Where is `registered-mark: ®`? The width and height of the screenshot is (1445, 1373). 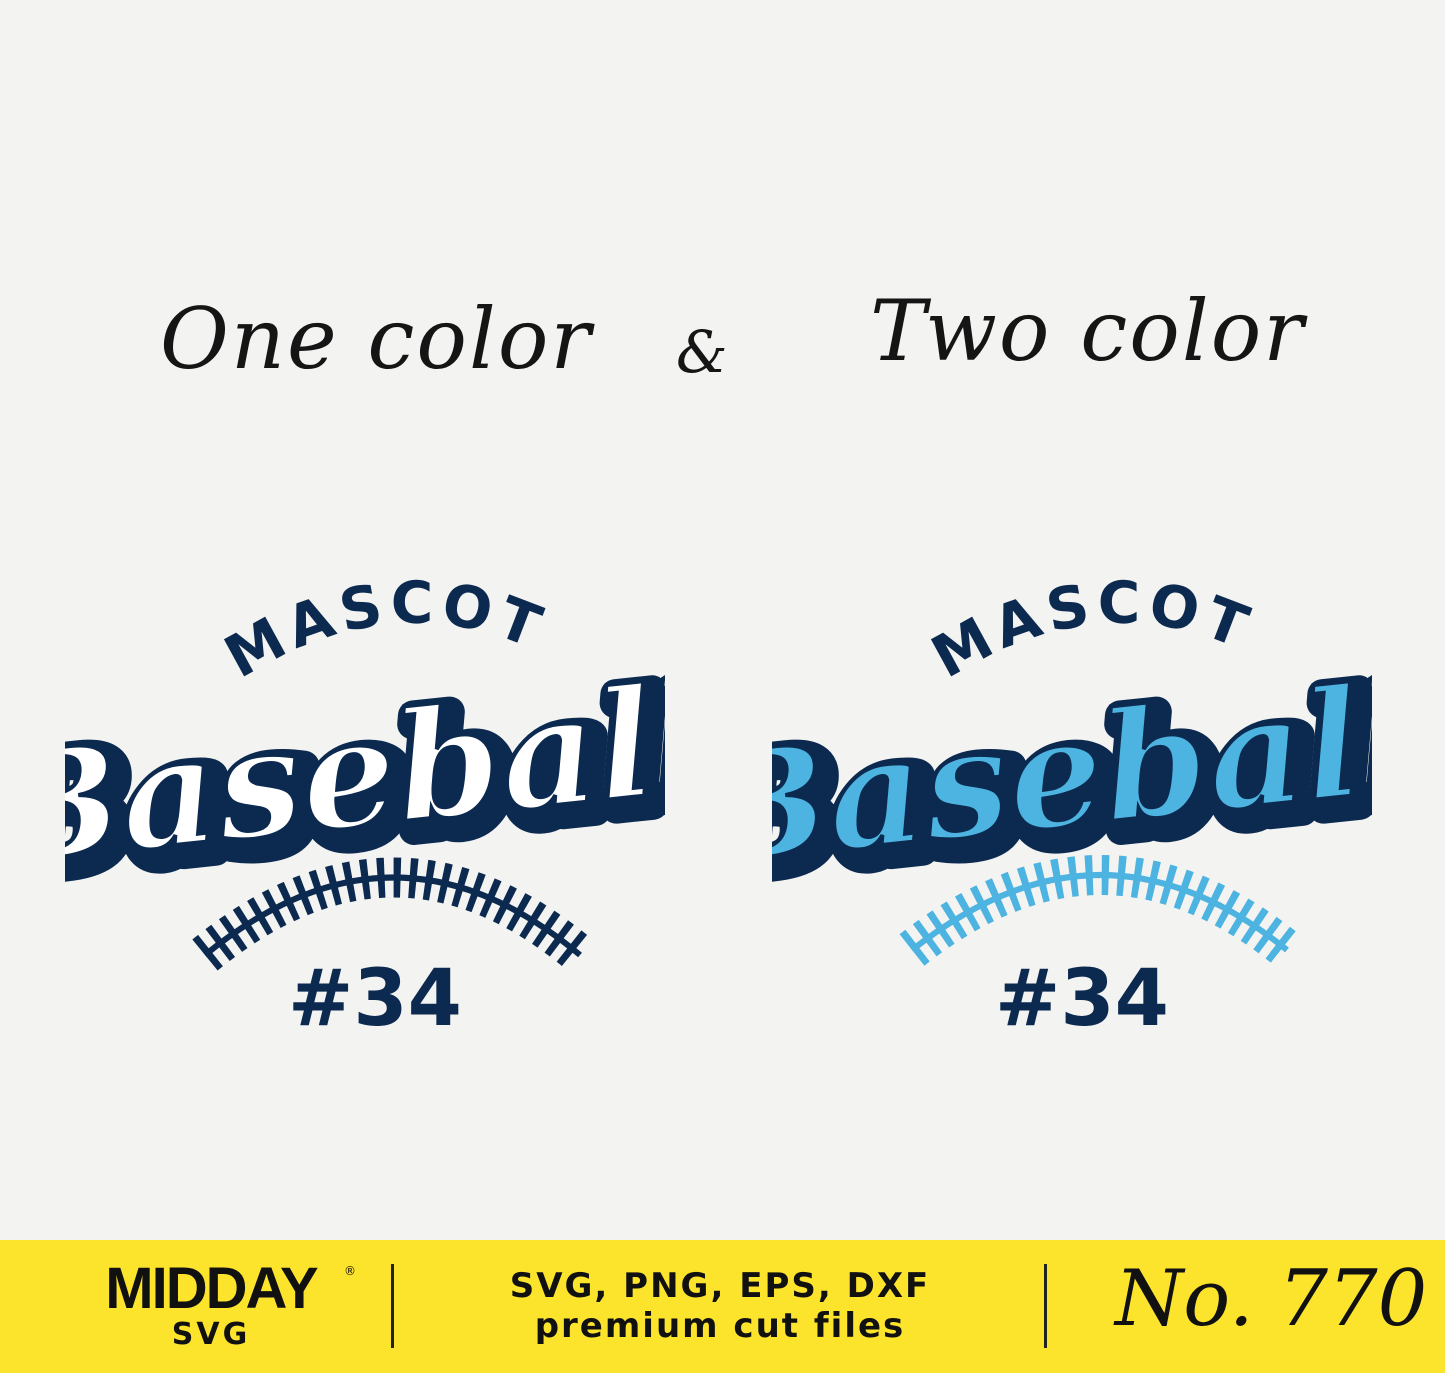 registered-mark: ® is located at coordinates (350, 1271).